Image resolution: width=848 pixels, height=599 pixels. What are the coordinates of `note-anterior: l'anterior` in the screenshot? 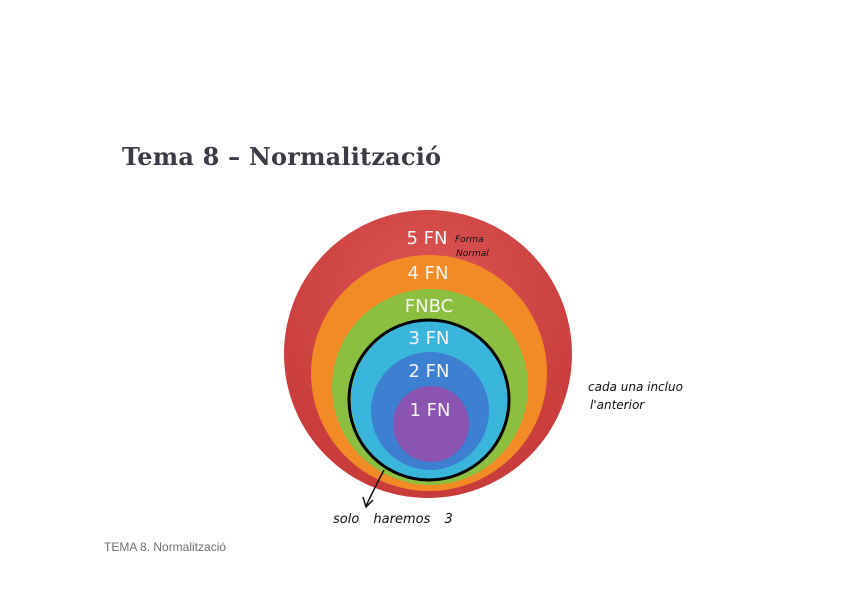 It's located at (617, 405).